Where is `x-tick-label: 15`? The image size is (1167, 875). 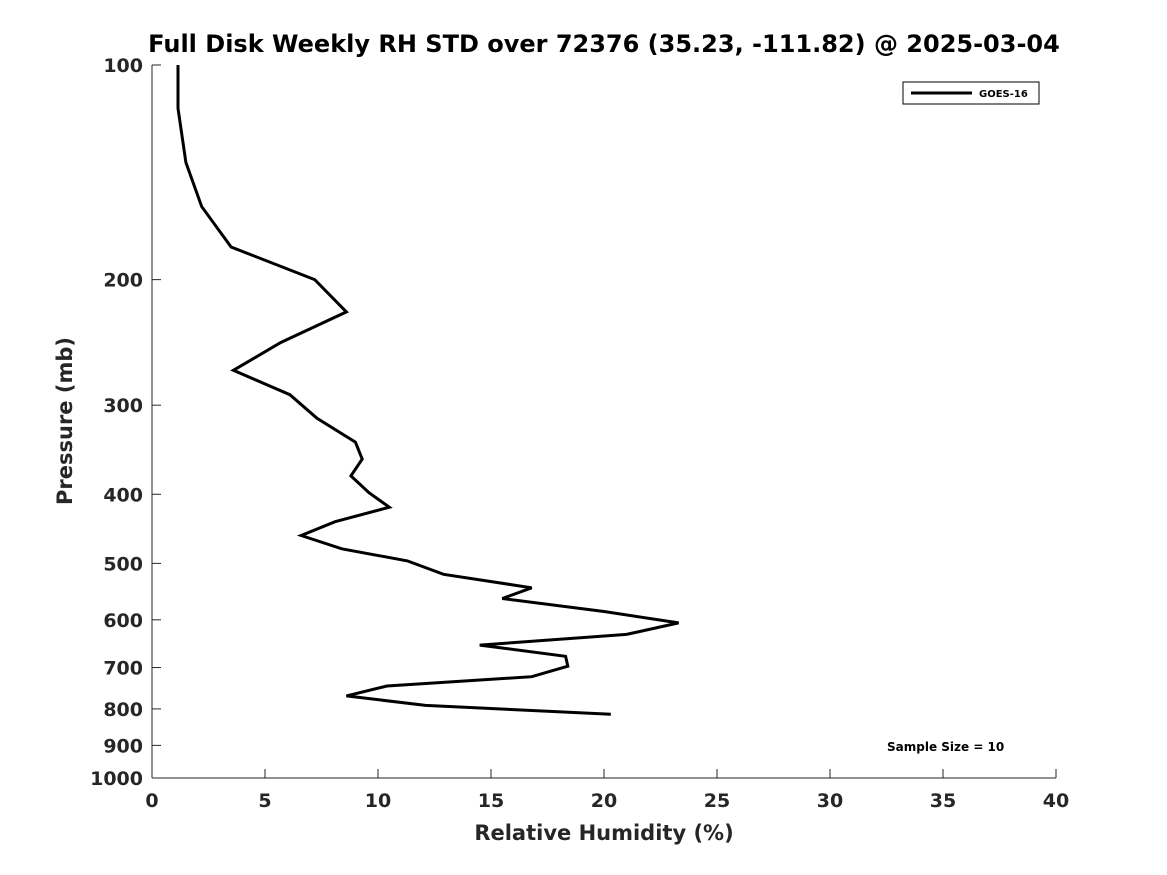
x-tick-label: 15 is located at coordinates (491, 801).